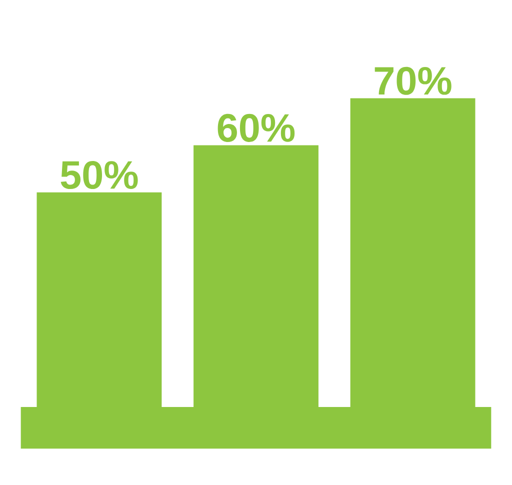 The image size is (512, 485). What do you see at coordinates (256, 128) in the screenshot?
I see `data-label: 60%` at bounding box center [256, 128].